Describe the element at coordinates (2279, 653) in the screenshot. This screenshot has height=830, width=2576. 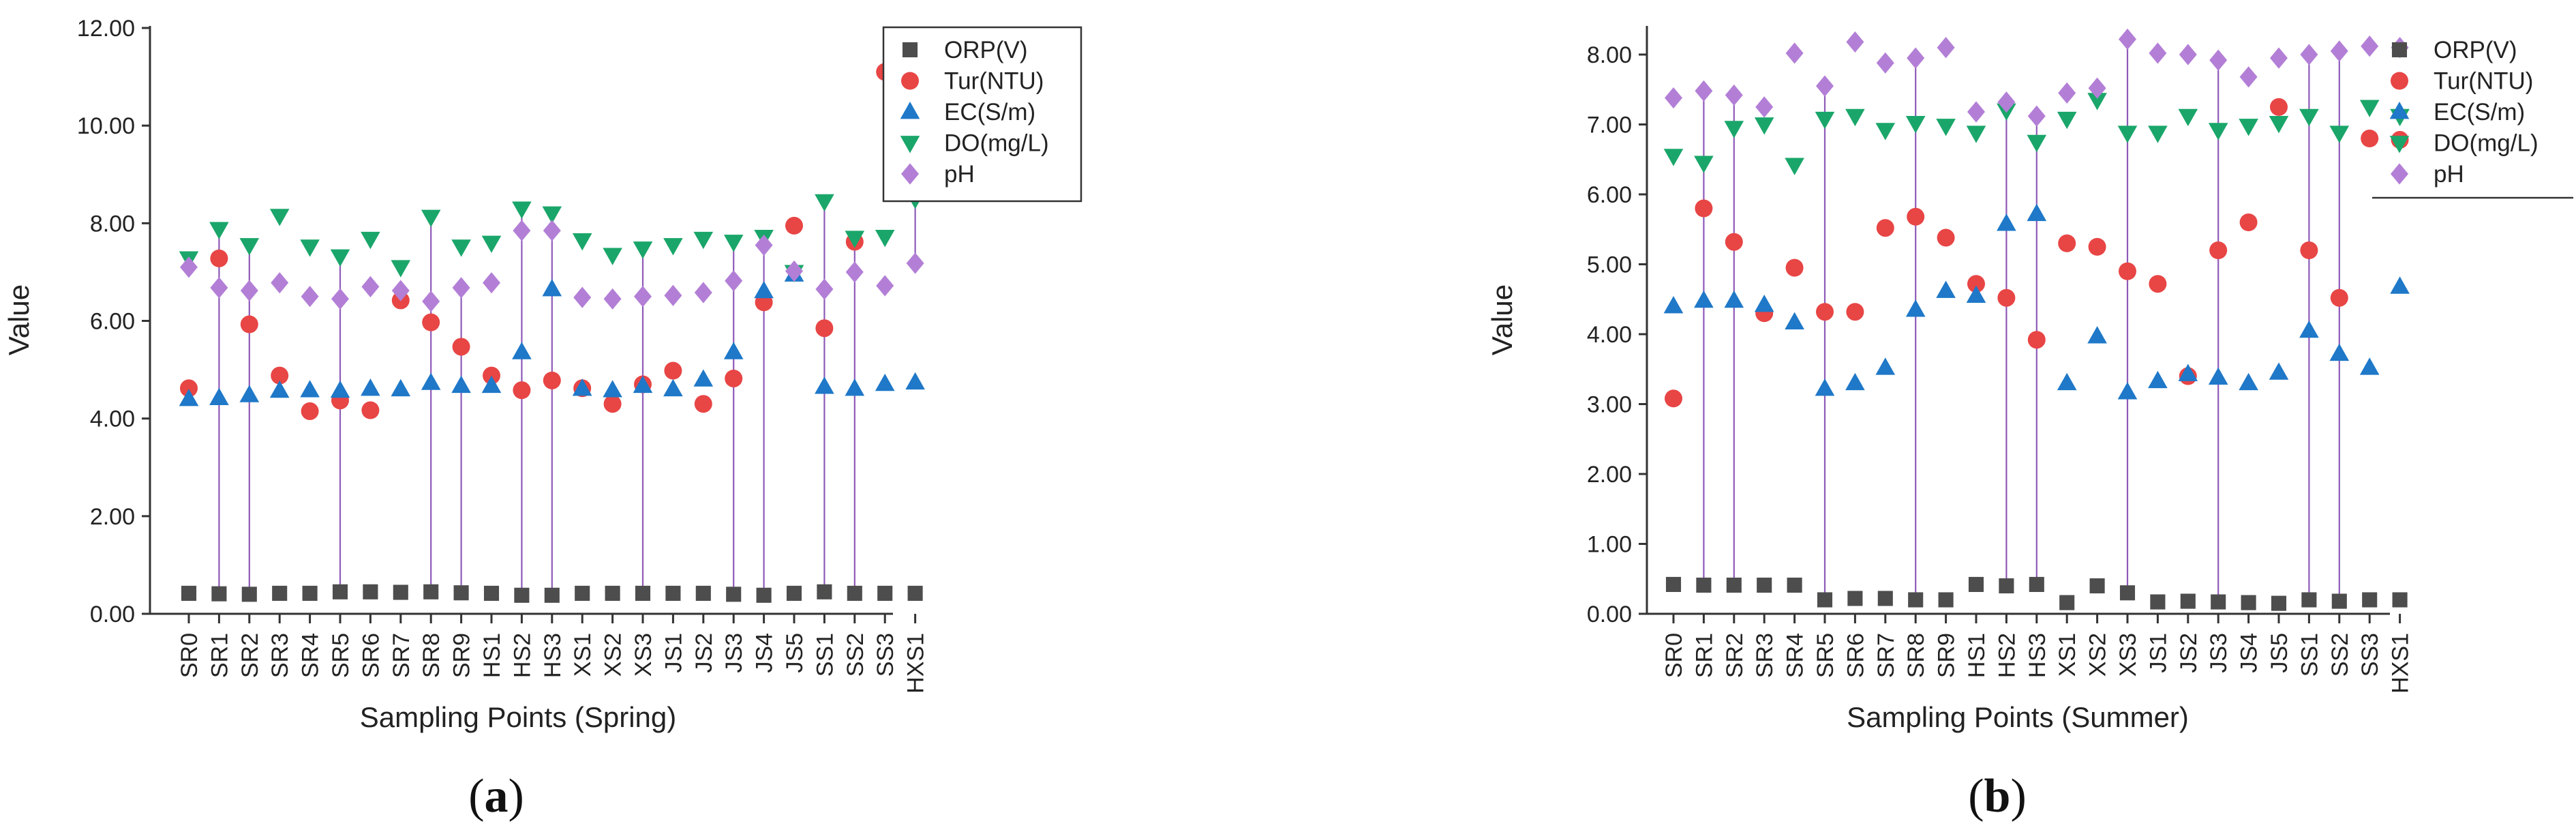
I see `x-tick-label: JS5` at that location.